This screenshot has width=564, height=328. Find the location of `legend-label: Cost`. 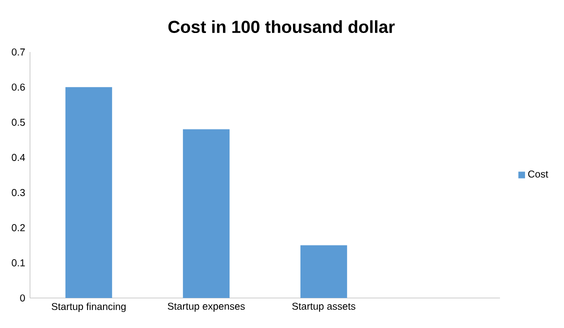

legend-label: Cost is located at coordinates (538, 174).